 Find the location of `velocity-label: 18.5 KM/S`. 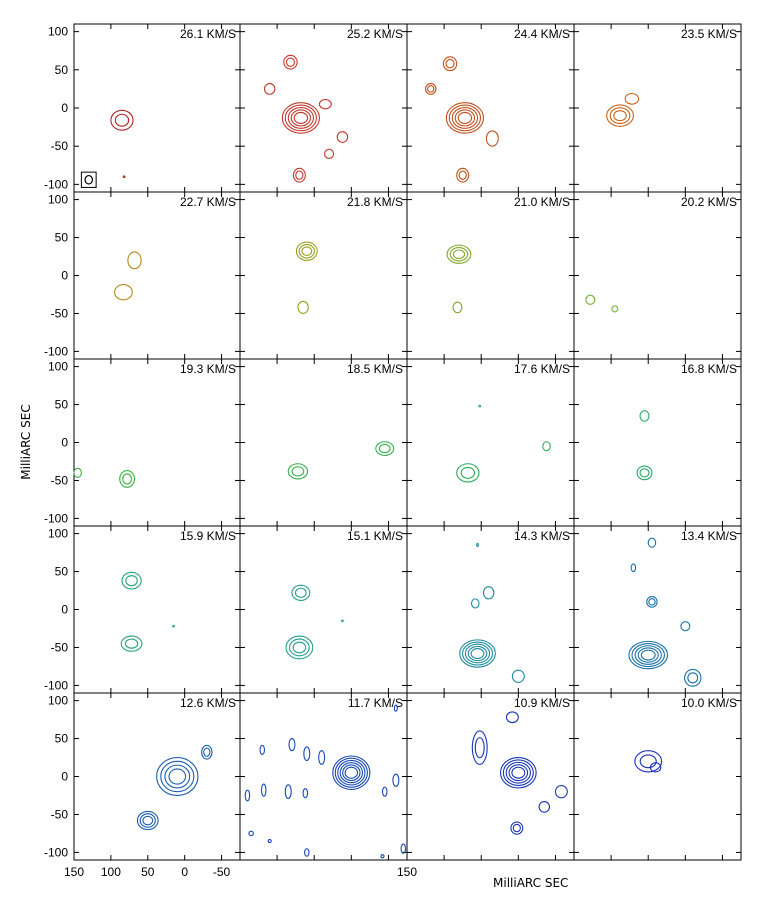

velocity-label: 18.5 KM/S is located at coordinates (375, 369).